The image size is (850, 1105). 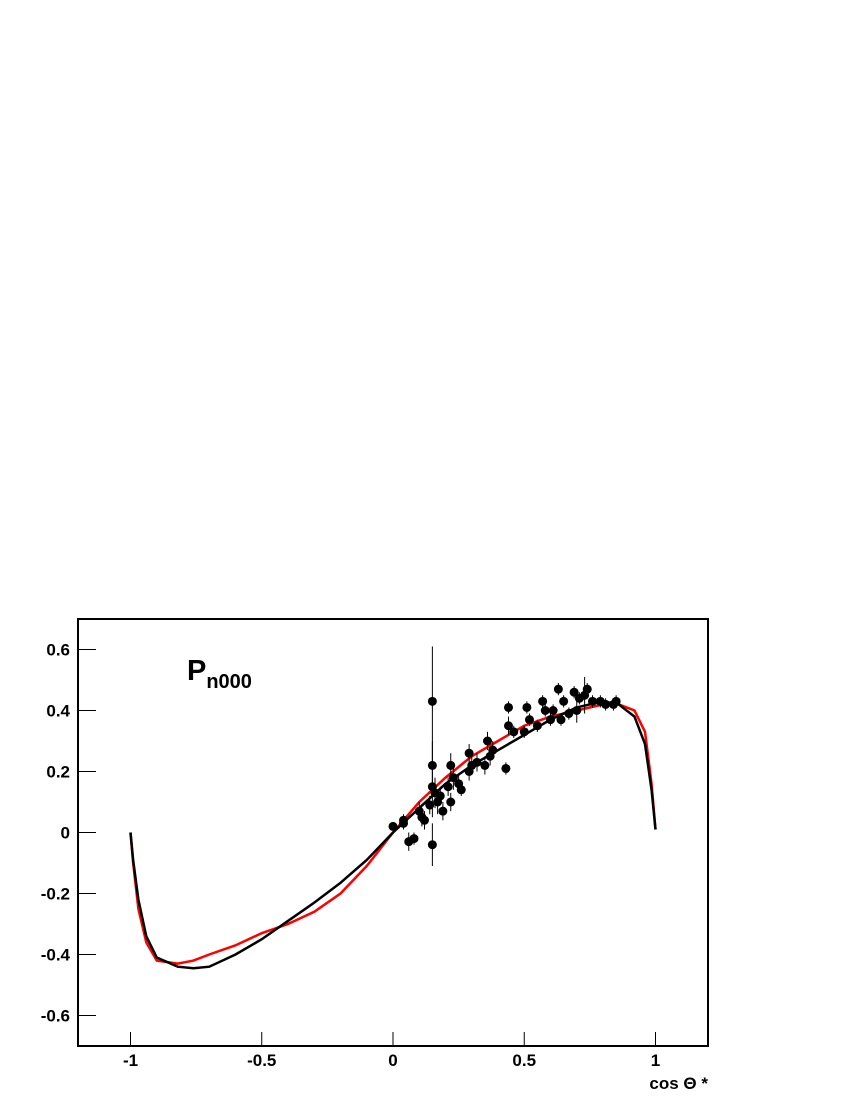 What do you see at coordinates (524, 1060) in the screenshot?
I see `x-tick-label: 0.5` at bounding box center [524, 1060].